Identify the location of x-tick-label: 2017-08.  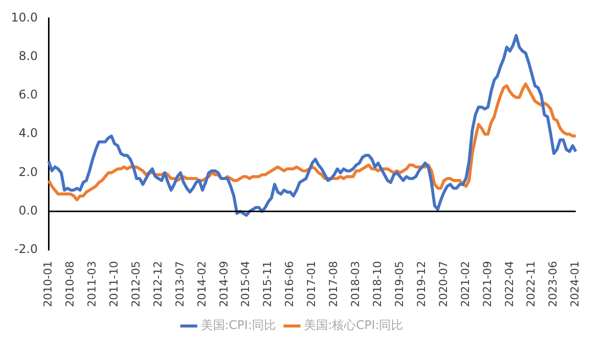
(333, 284).